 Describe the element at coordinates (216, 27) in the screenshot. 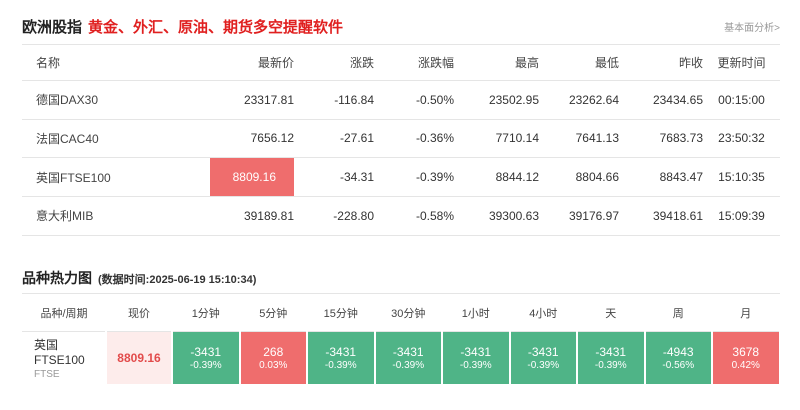

I see `promo-slogan-link: 黄金、外汇、原油、期货多空提醒软件` at that location.